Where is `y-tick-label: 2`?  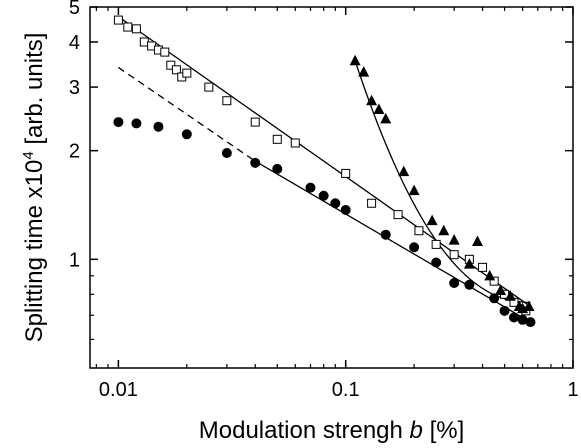 y-tick-label: 2 is located at coordinates (74, 152).